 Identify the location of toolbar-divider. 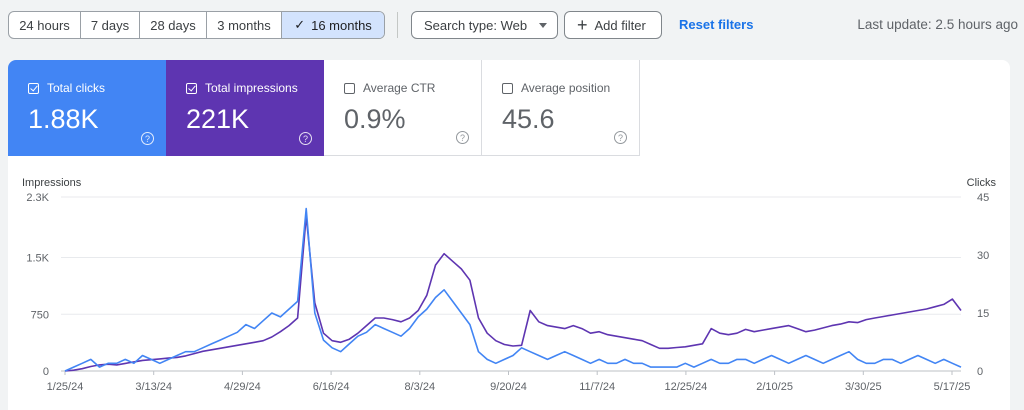
(397, 25).